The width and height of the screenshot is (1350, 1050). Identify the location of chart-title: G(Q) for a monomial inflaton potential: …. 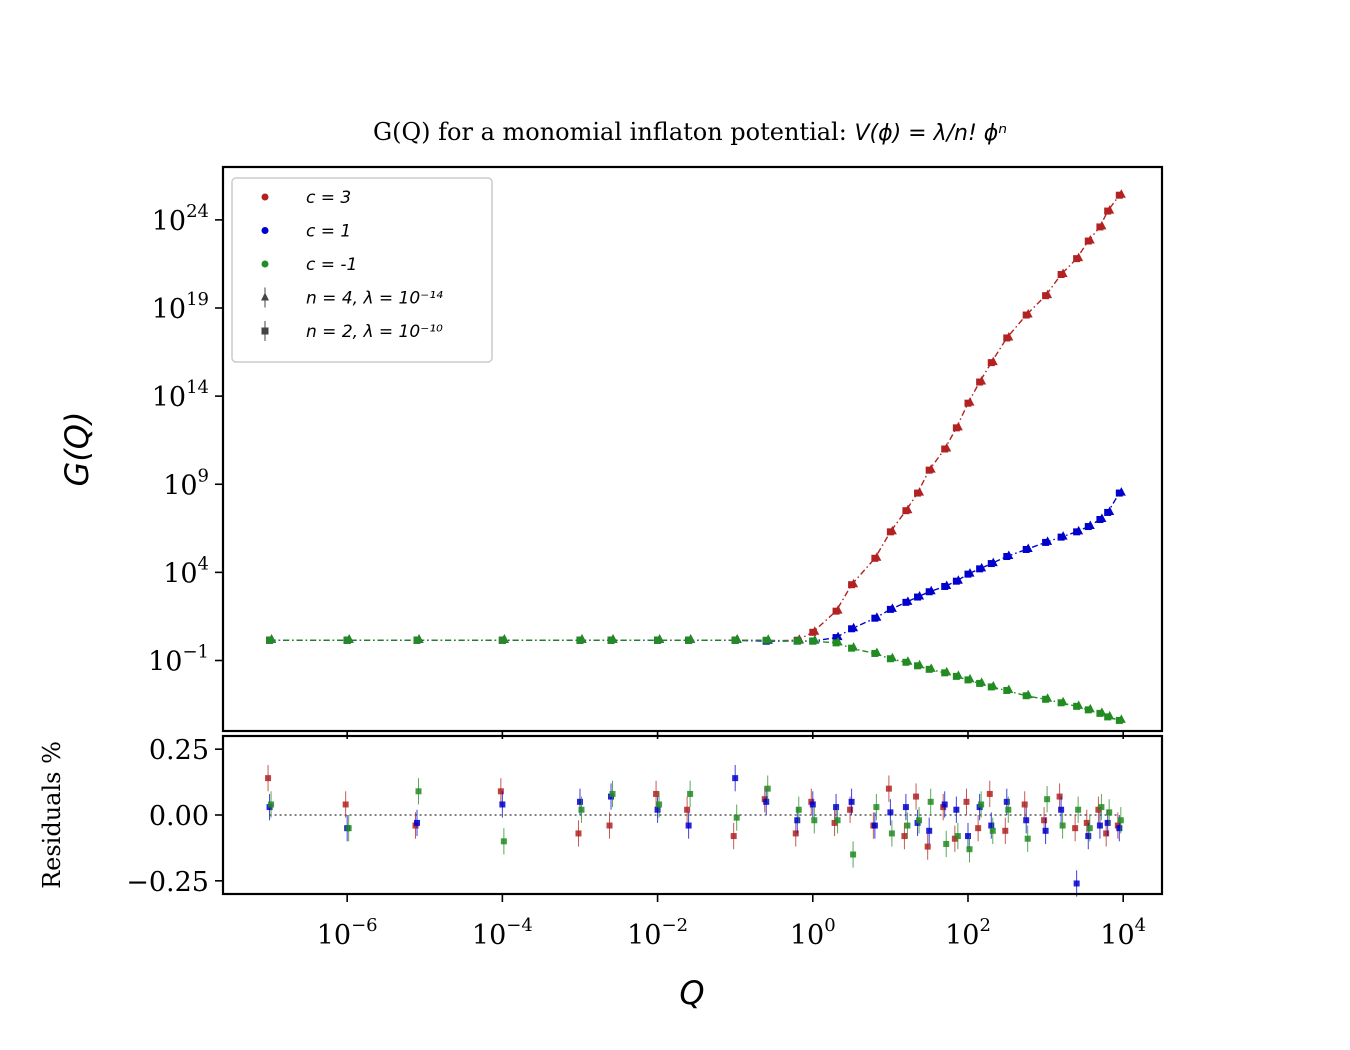
(690, 132).